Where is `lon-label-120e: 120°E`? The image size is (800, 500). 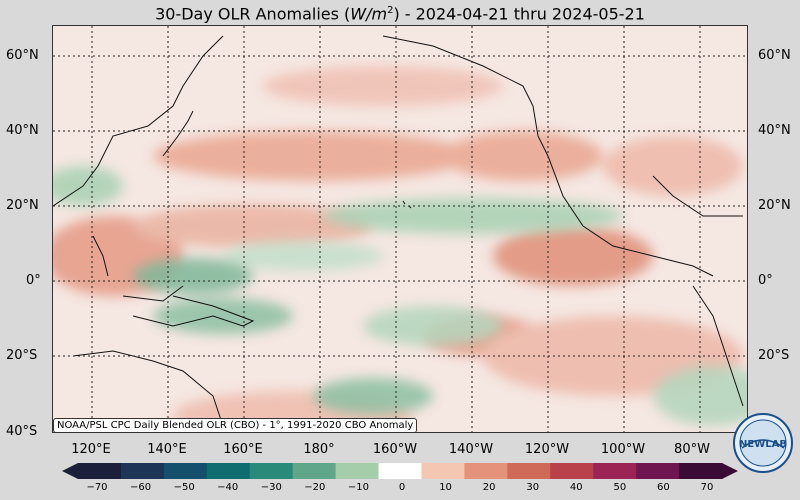
lon-label-120e: 120°E is located at coordinates (91, 449).